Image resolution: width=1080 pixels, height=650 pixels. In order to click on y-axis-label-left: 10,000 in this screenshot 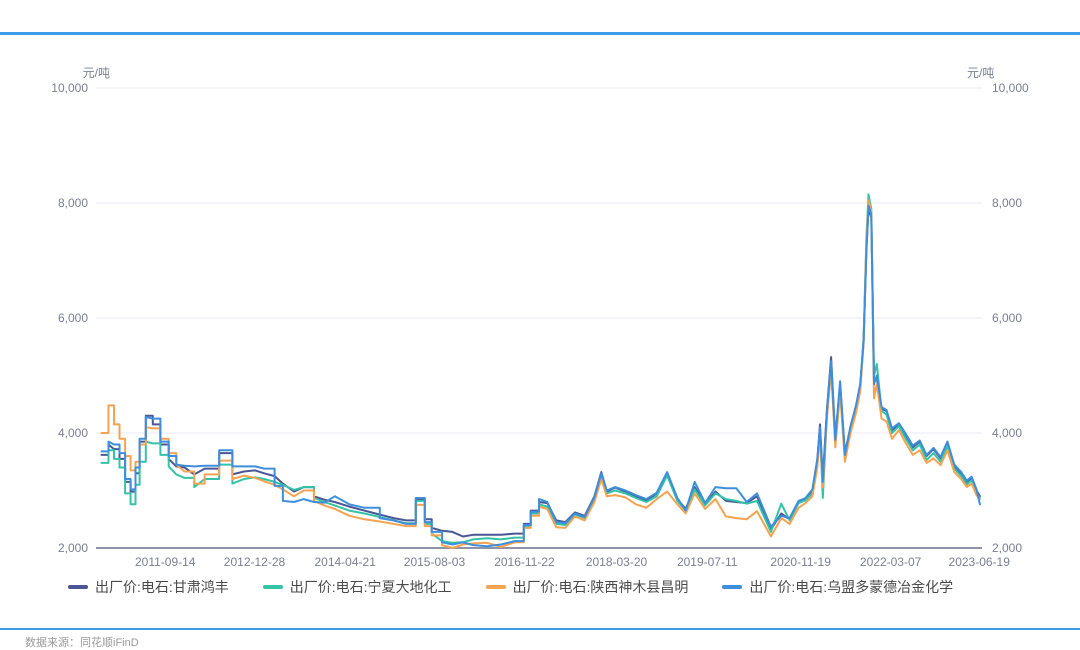, I will do `click(69, 88)`.